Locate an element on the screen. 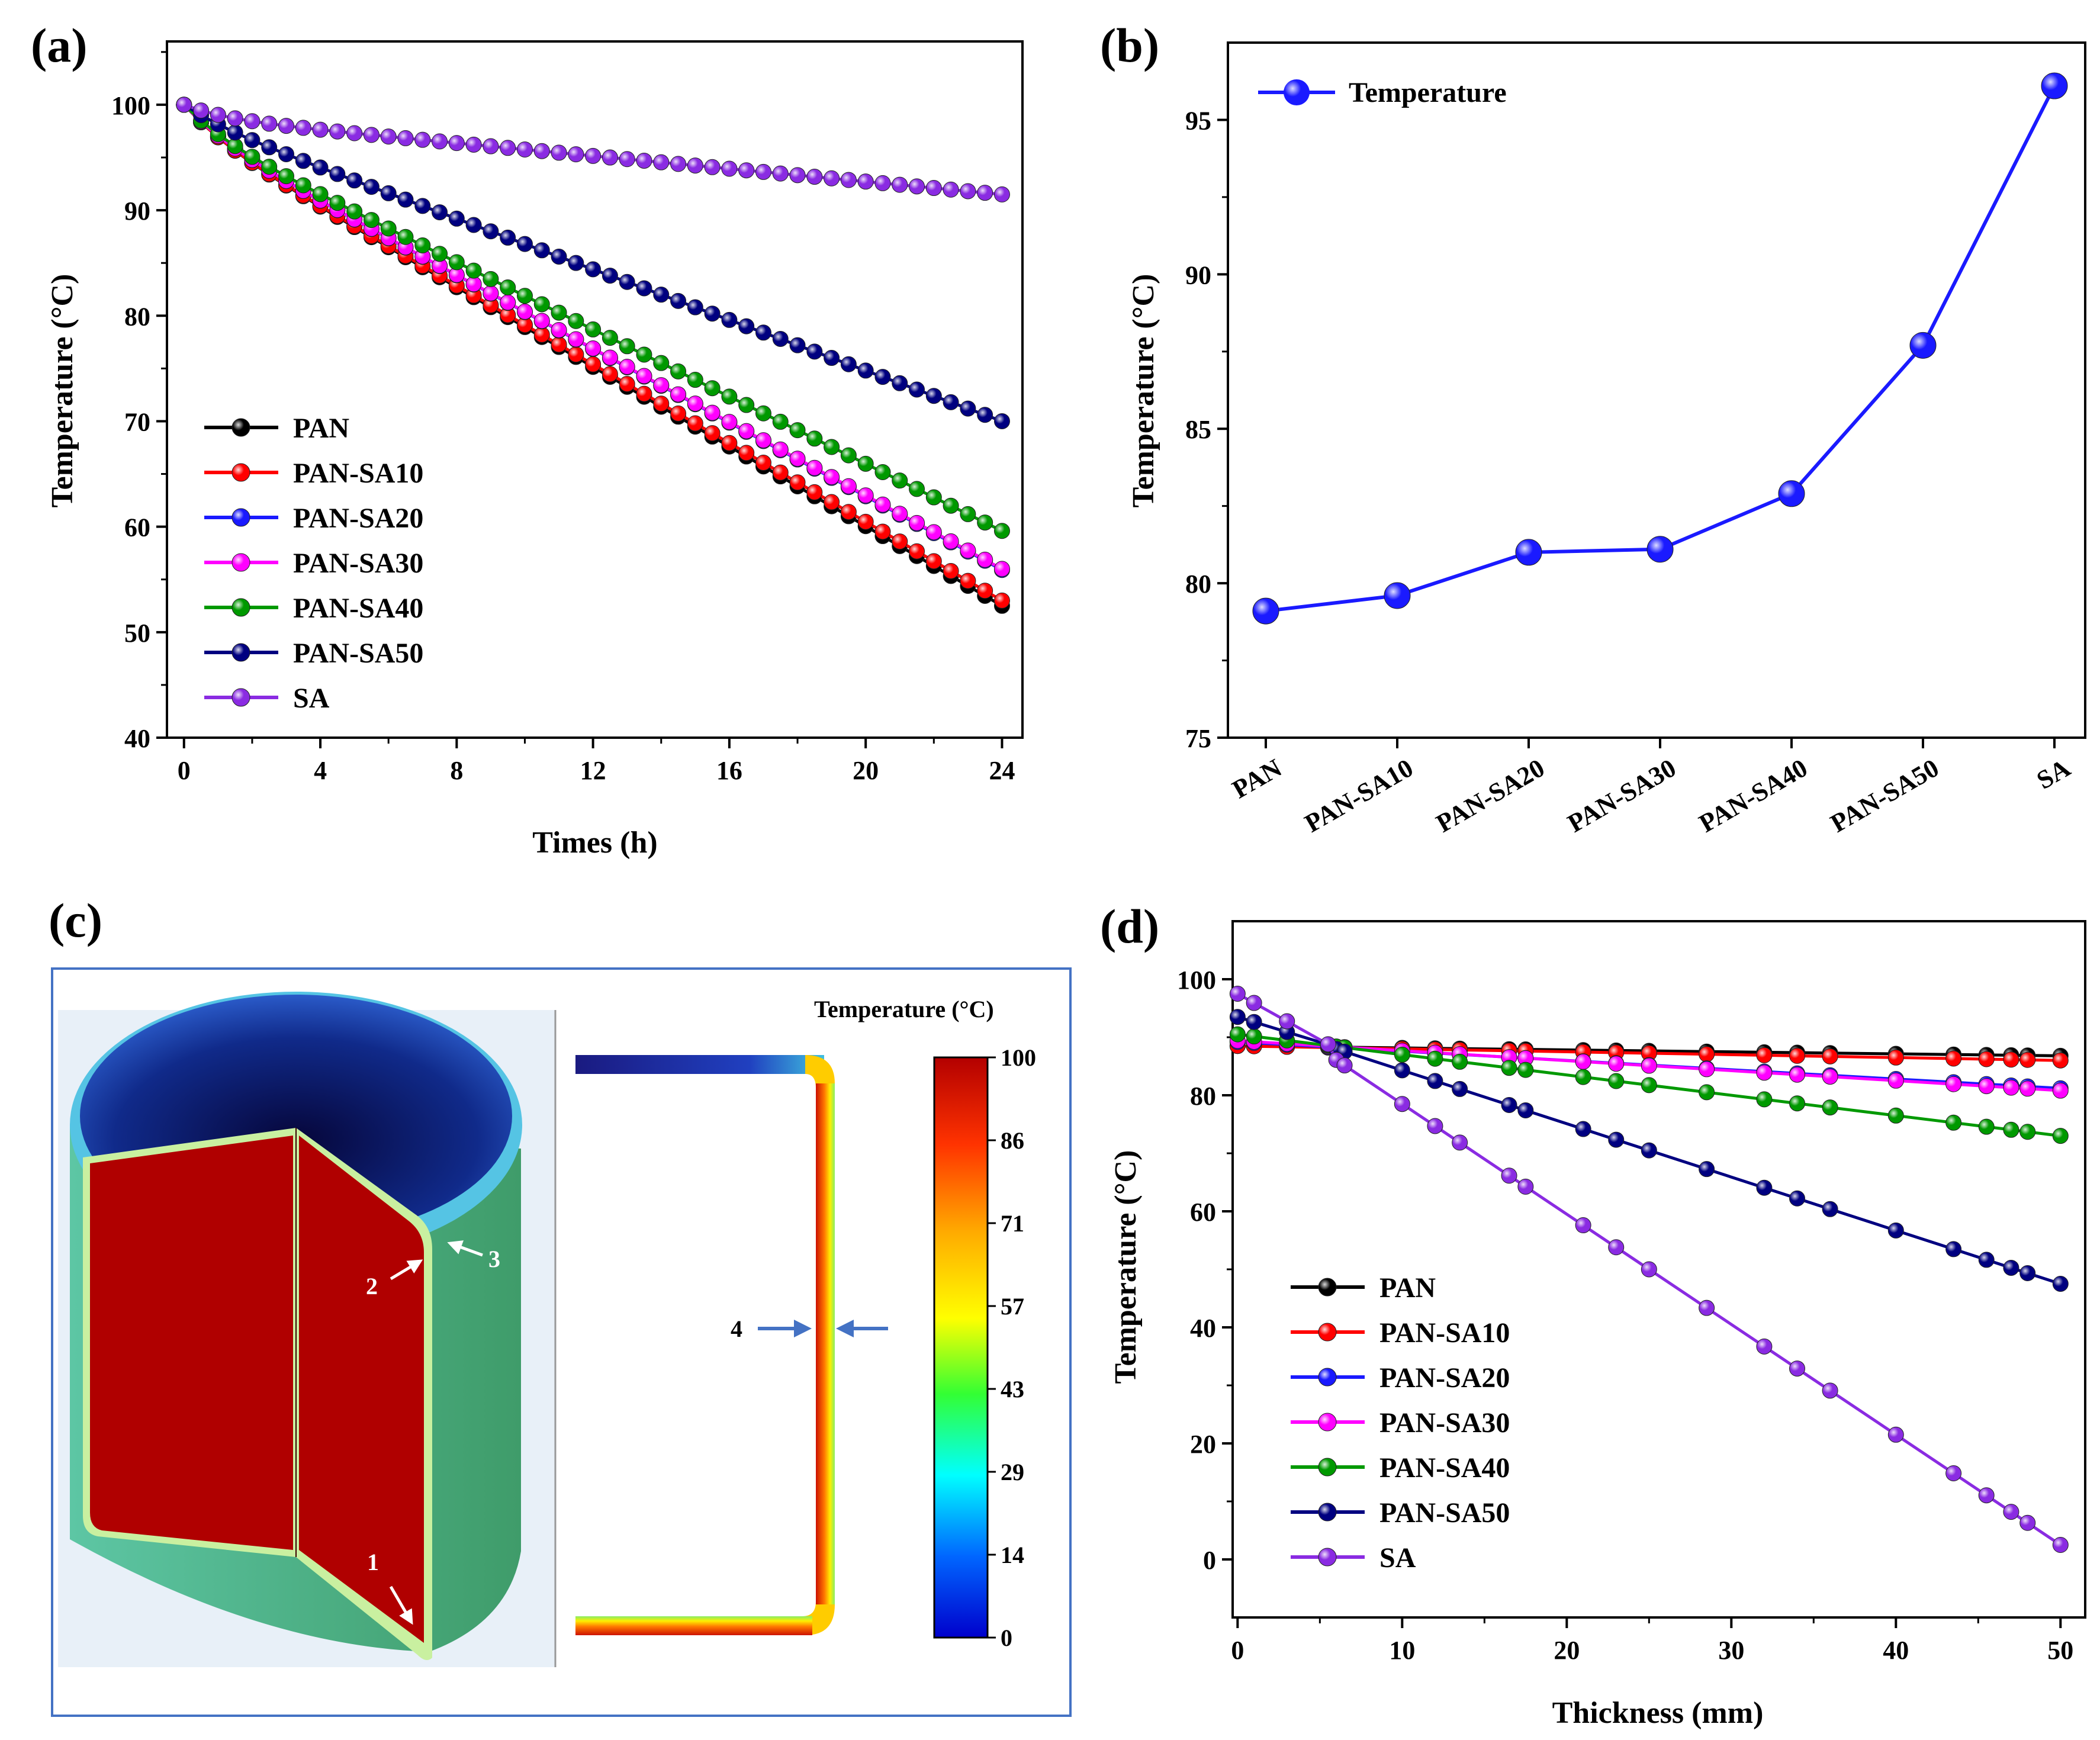  y-tick-label-a: 80 is located at coordinates (137, 316).